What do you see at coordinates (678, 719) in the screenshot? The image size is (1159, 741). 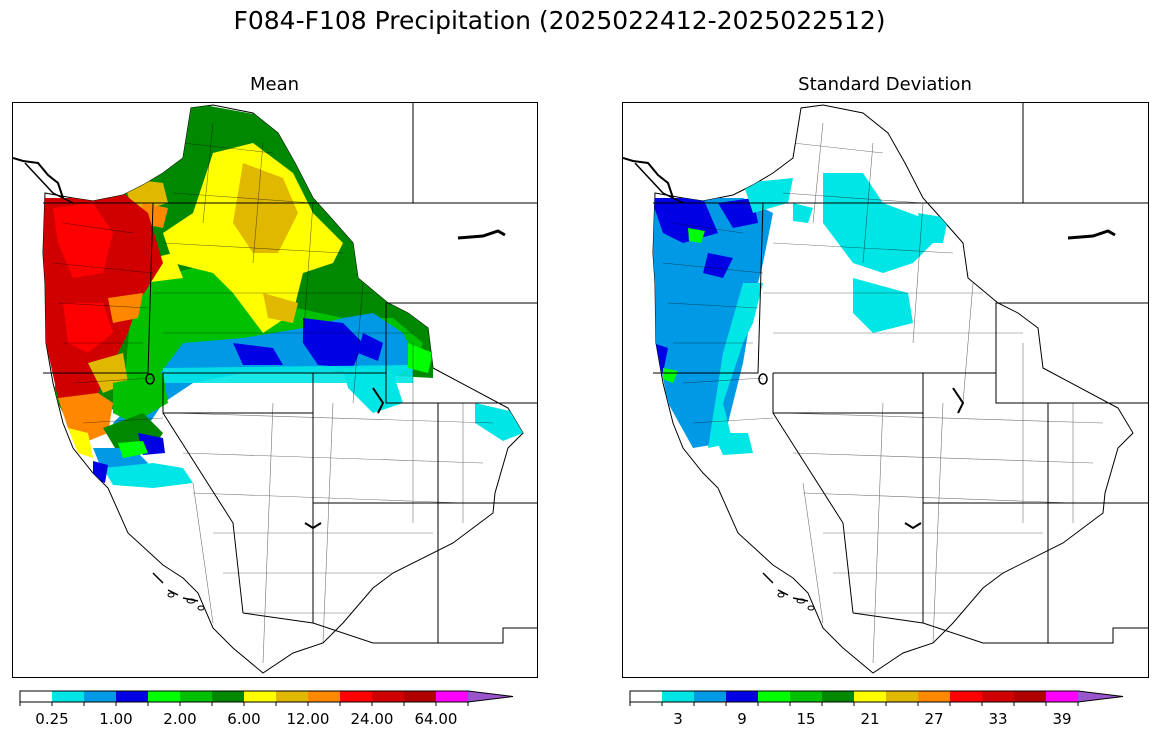 I see `std-colorbar-tick-label: 3` at bounding box center [678, 719].